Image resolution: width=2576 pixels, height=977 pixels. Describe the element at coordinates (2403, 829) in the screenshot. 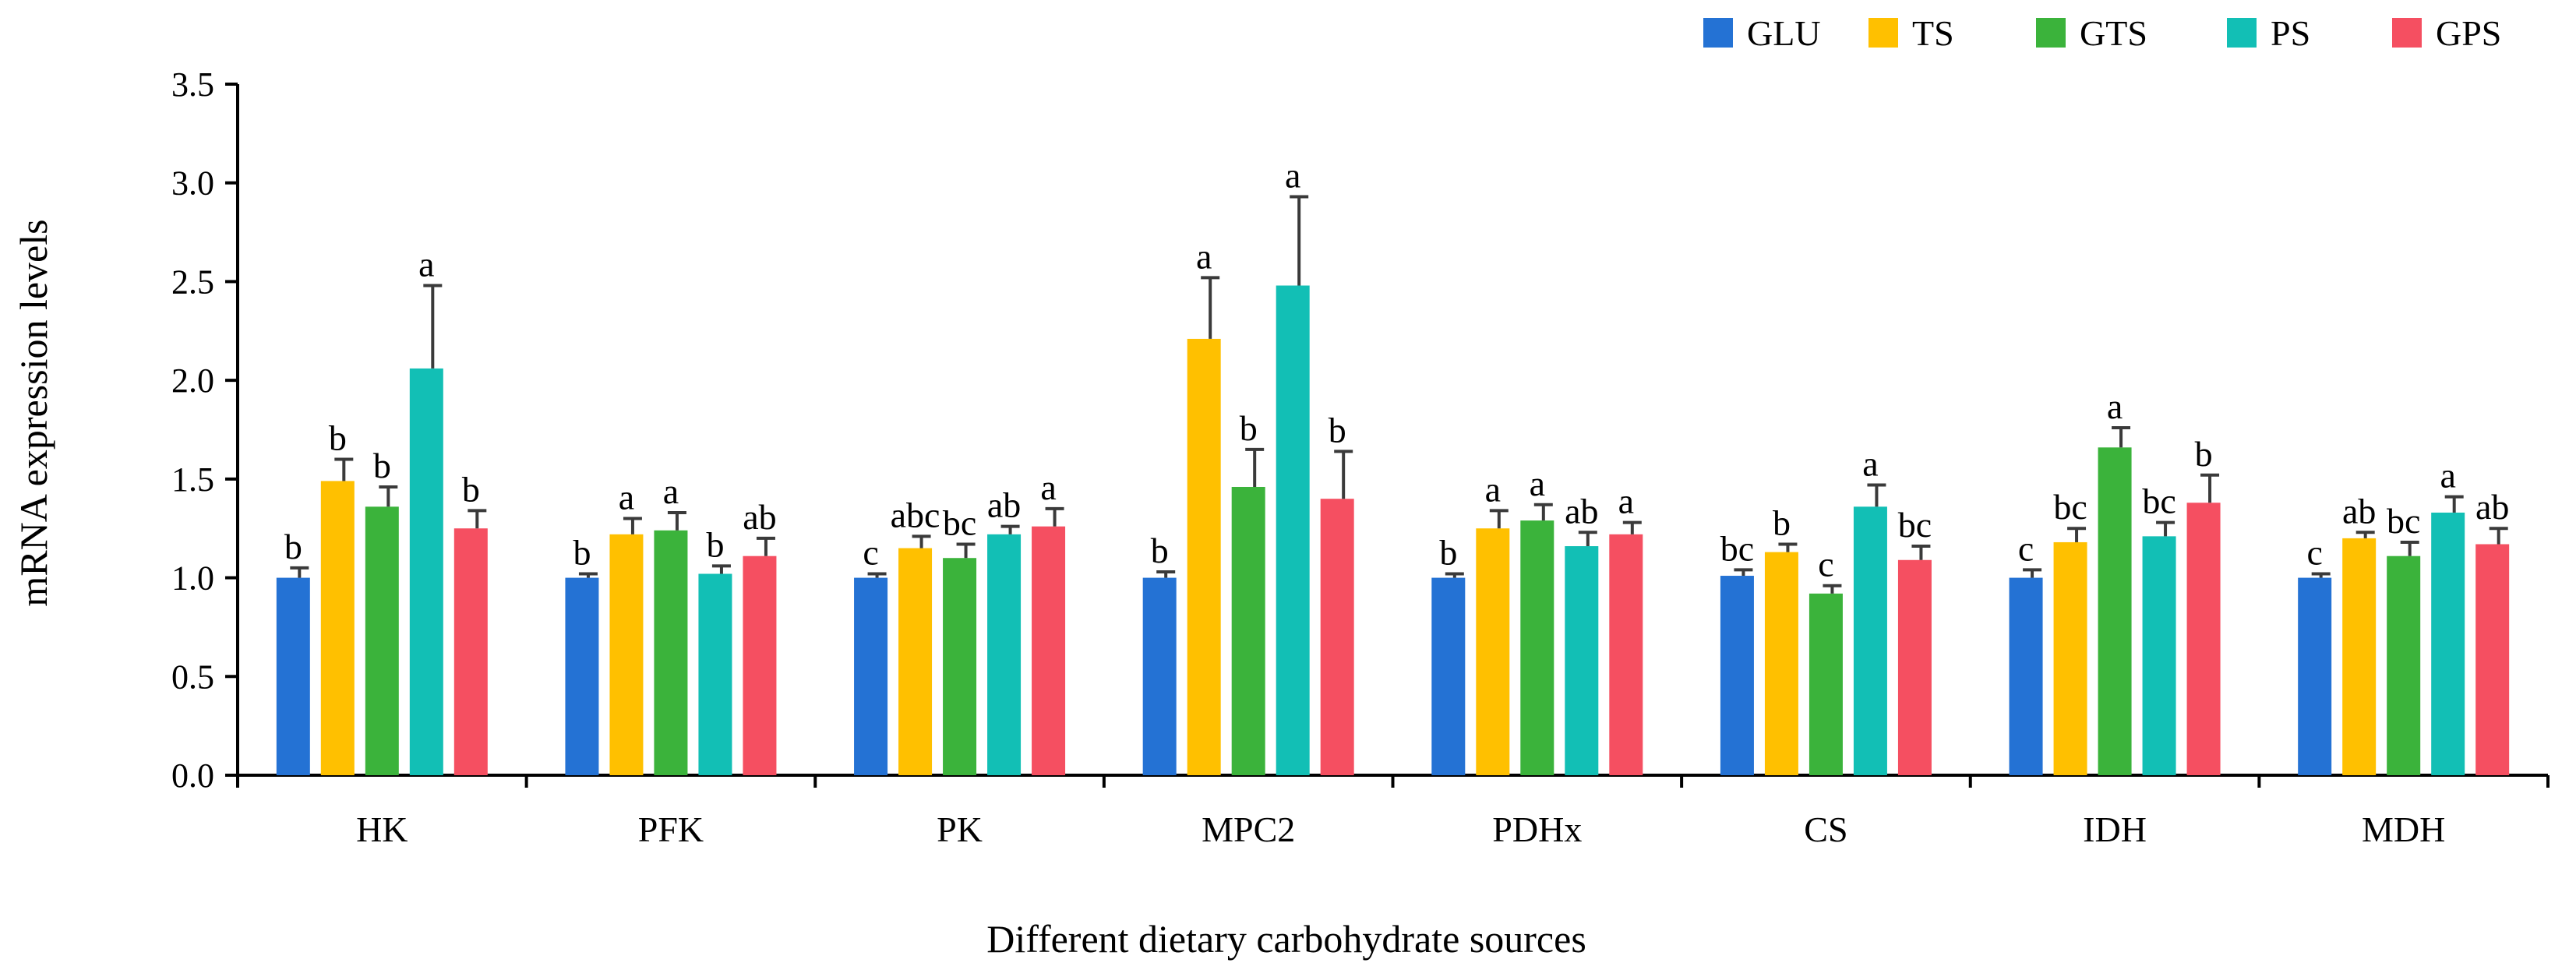

I see `category-label: MDH` at that location.